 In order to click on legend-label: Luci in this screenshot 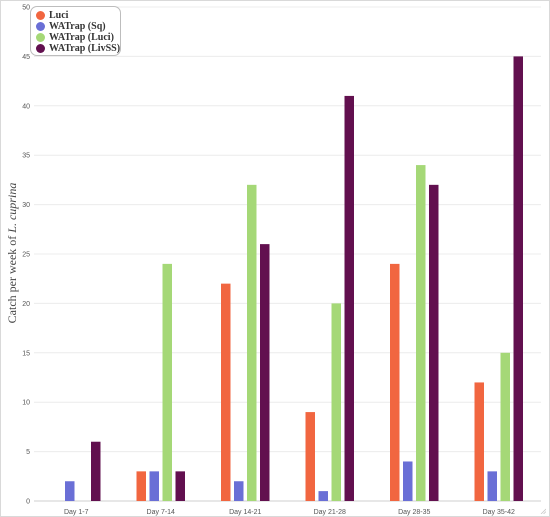, I will do `click(59, 15)`.